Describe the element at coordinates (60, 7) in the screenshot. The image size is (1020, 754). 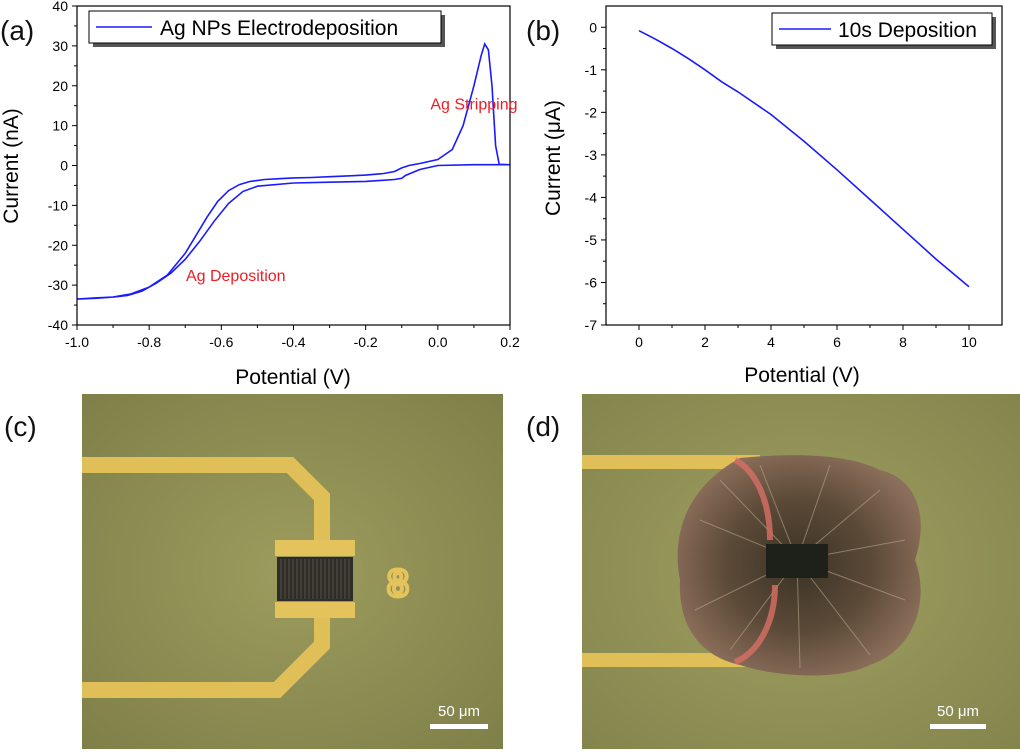
I see `y-tick-label: 40` at that location.